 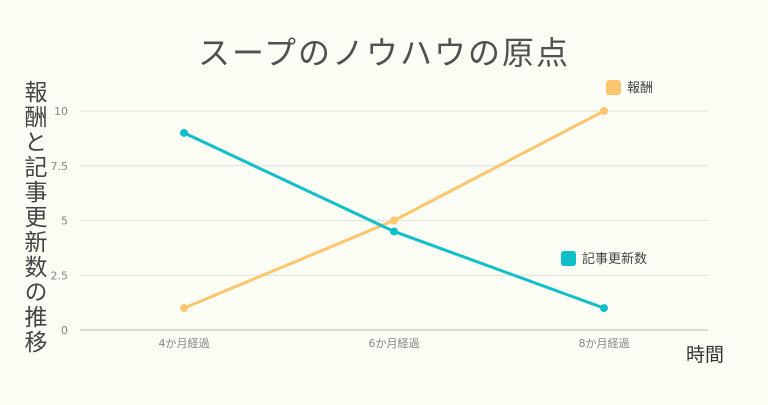 I want to click on legend-label: 報酬, so click(x=640, y=88).